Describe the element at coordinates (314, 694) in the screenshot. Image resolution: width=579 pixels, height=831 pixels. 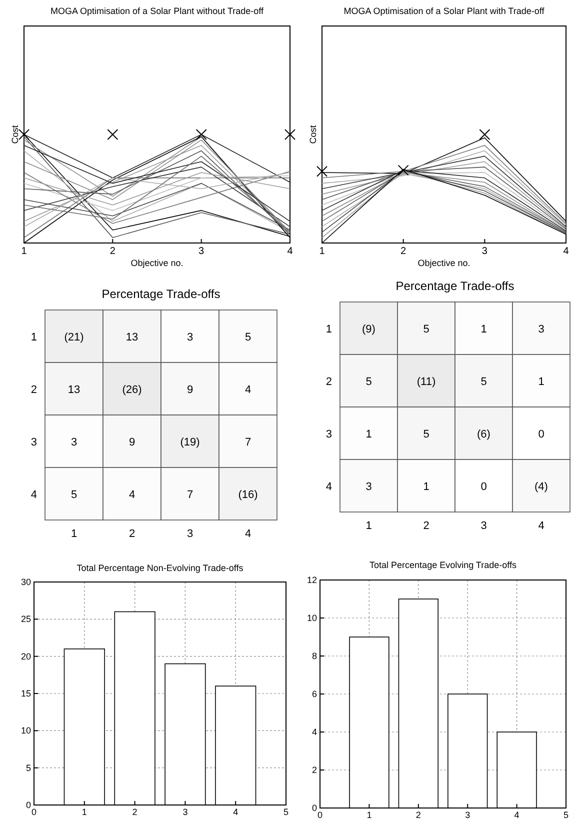
I see `y-tick-label: 6` at that location.